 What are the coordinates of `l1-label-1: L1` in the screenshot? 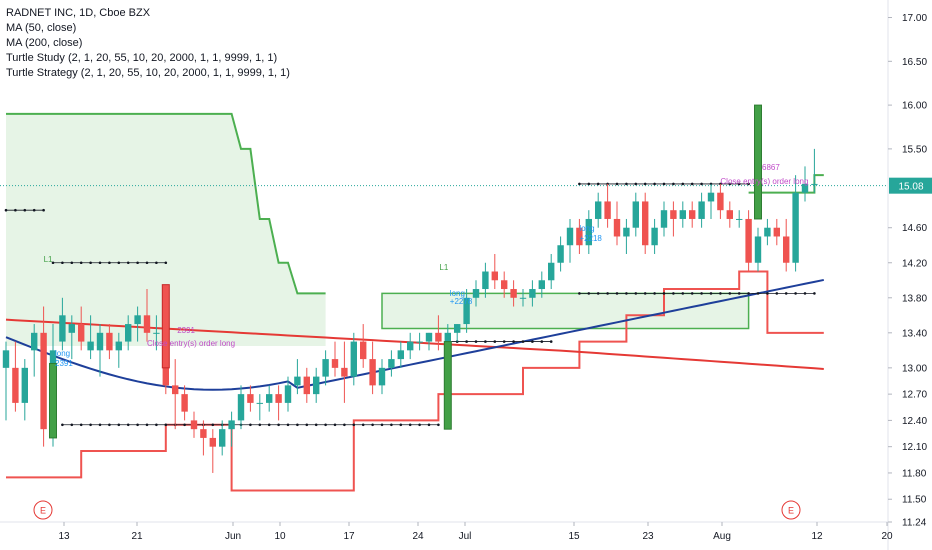 It's located at (48, 259).